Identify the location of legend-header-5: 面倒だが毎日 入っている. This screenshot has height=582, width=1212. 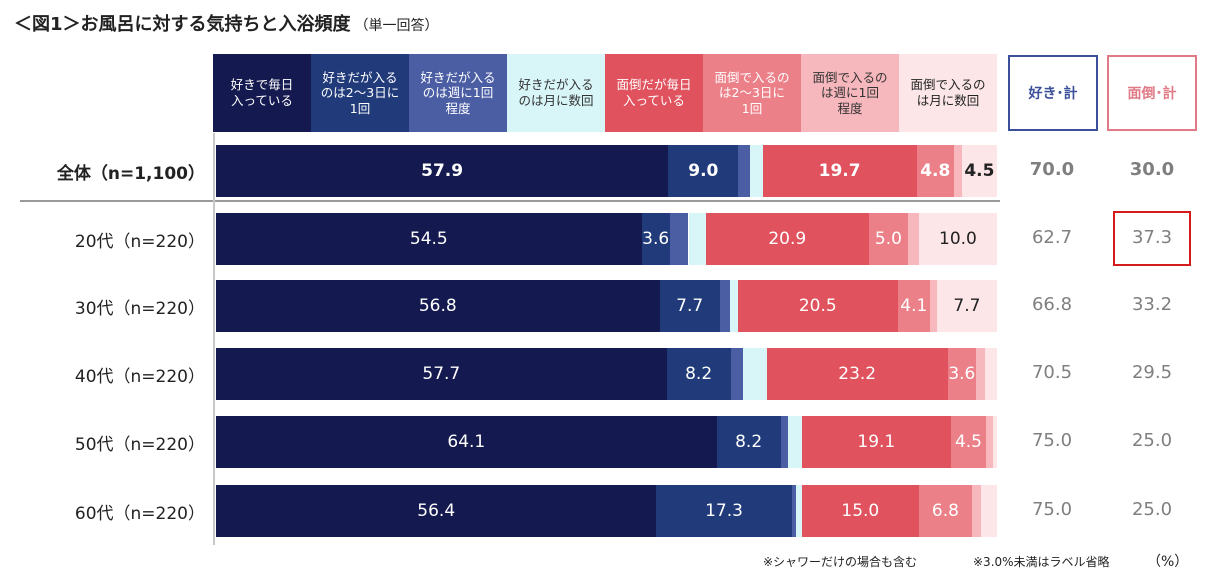
(654, 93).